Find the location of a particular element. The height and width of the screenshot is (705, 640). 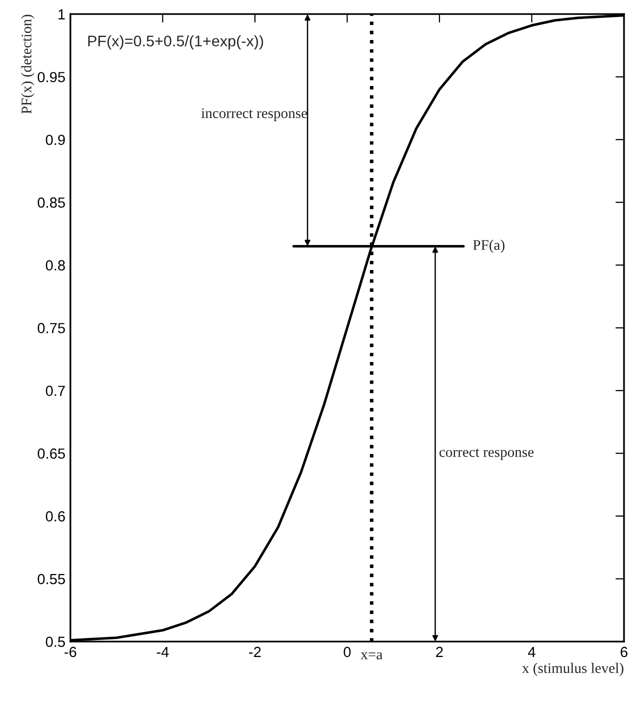

x-tick-label: -6 is located at coordinates (70, 652).